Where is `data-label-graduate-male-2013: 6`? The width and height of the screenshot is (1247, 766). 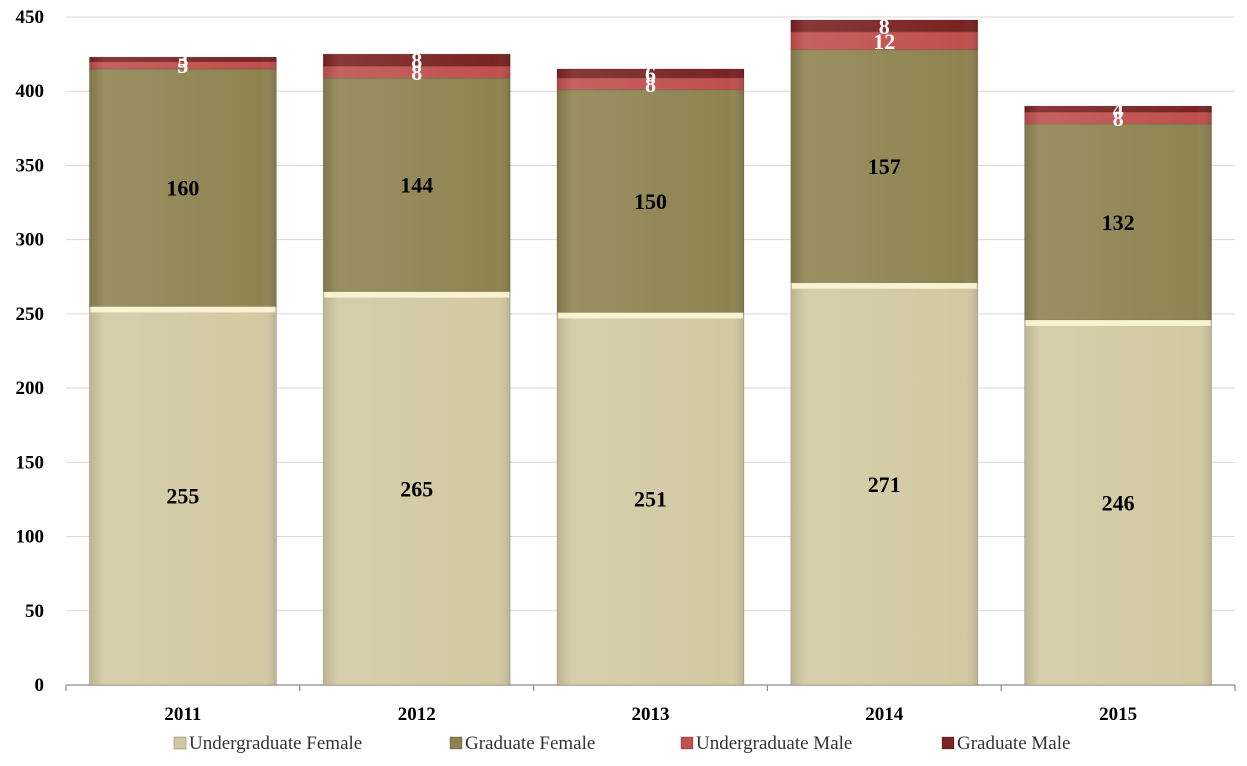 data-label-graduate-male-2013: 6 is located at coordinates (650, 73).